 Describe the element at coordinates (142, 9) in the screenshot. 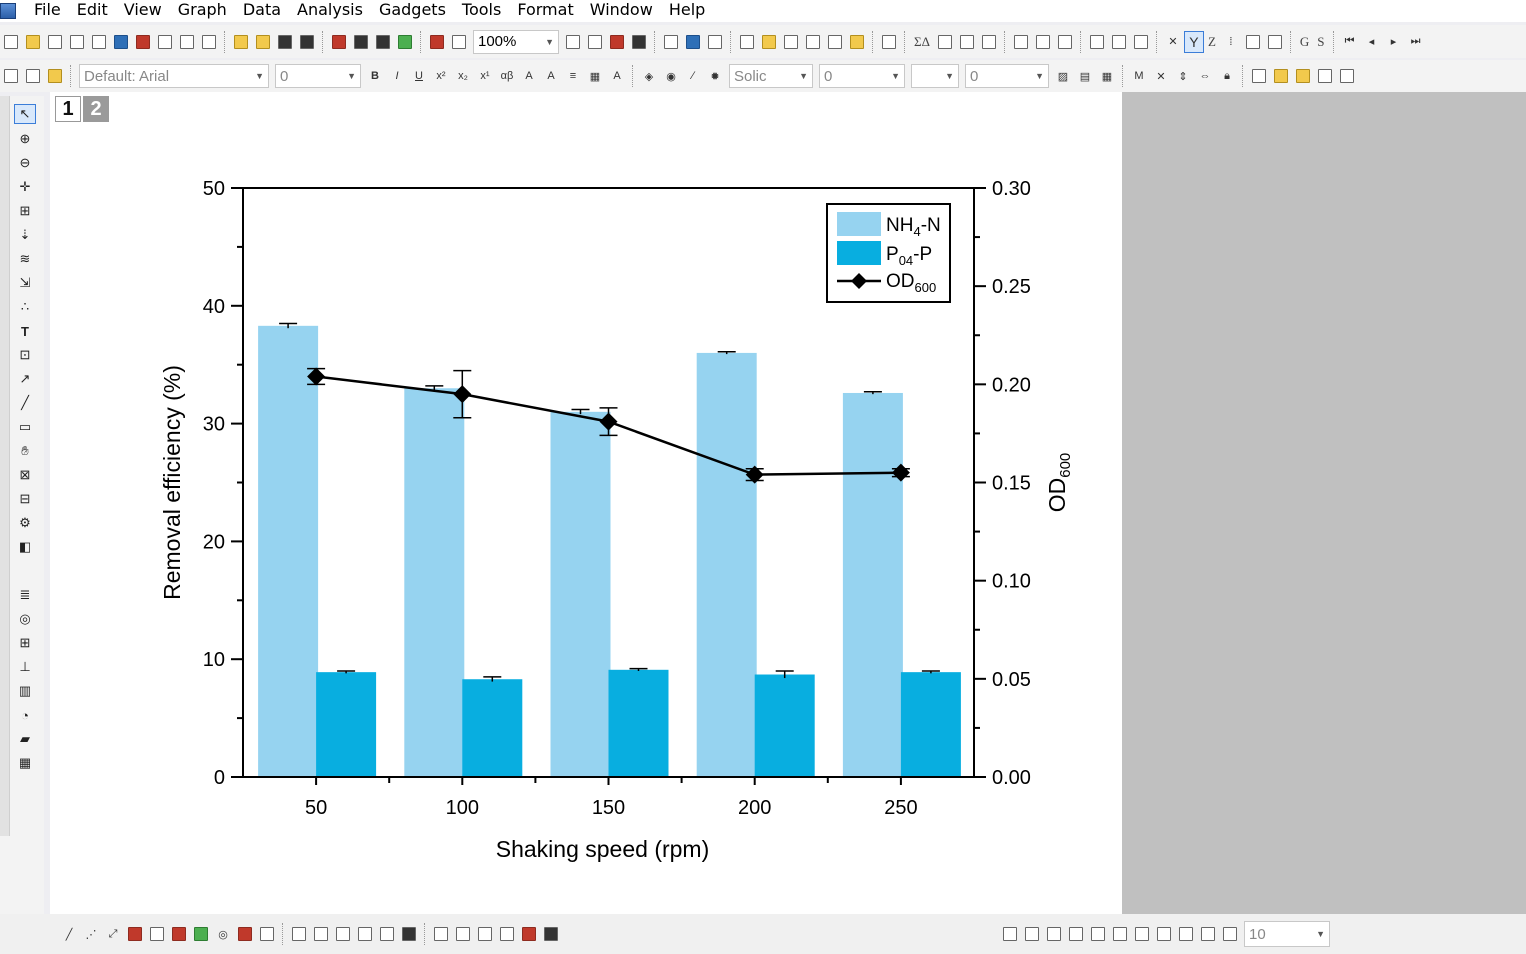

I see `menu-view: View` at that location.